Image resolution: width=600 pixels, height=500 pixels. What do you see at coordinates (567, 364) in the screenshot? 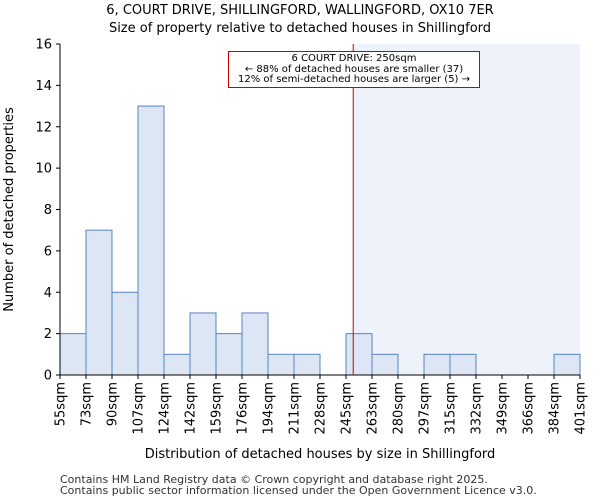
I see `bar-384sqm` at bounding box center [567, 364].